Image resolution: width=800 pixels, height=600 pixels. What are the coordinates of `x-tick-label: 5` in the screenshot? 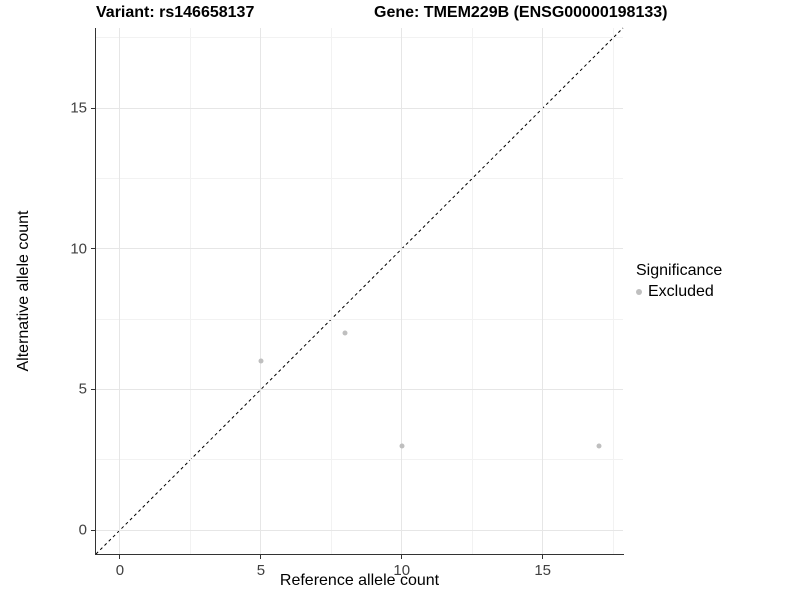 It's located at (261, 570).